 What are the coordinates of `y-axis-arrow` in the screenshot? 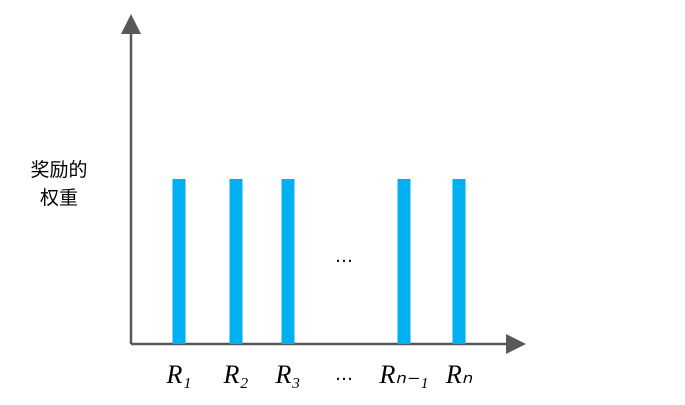 It's located at (131, 24).